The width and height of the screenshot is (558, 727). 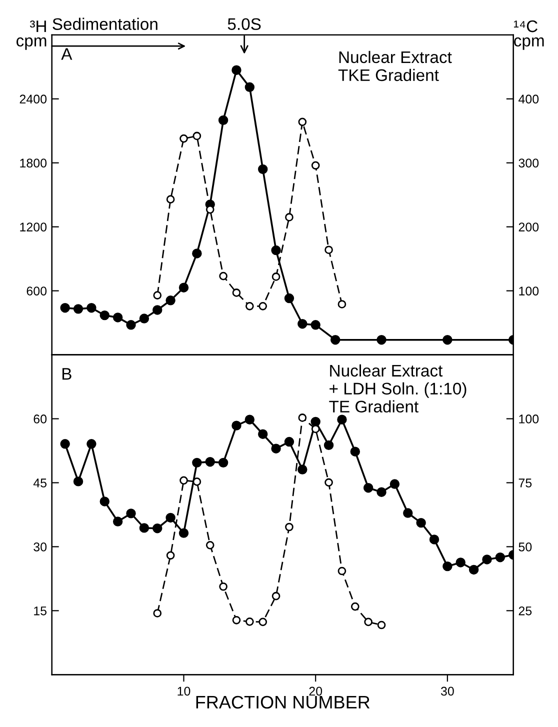 I want to click on y-tick-label: 1200, so click(x=33, y=227).